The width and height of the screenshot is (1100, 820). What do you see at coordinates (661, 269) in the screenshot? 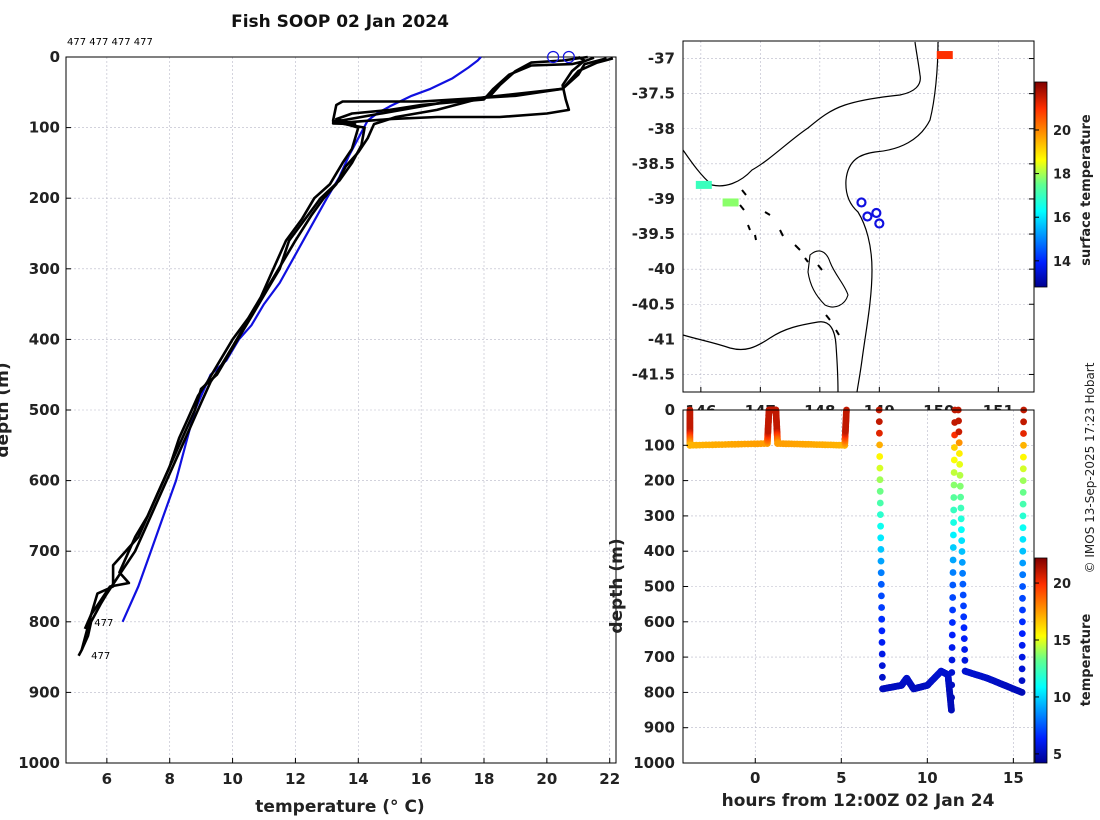
I see `lat-tick-label: -40` at bounding box center [661, 269].